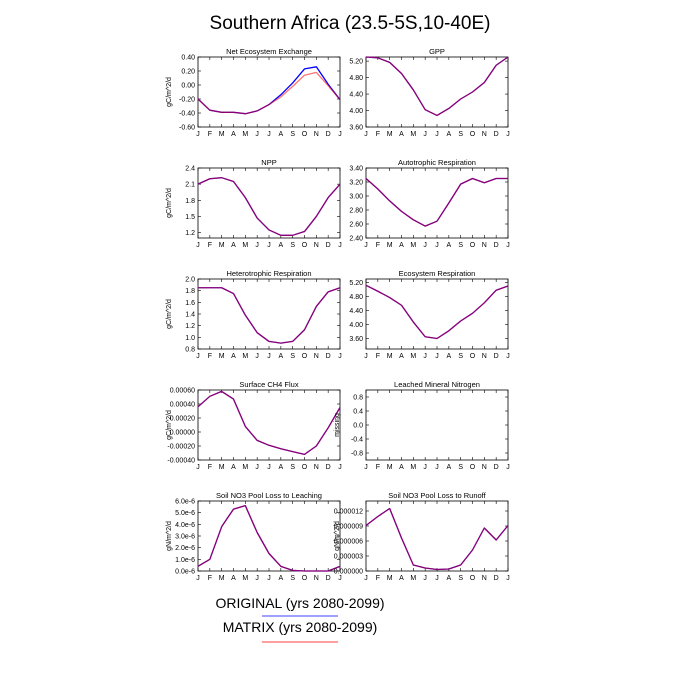  I want to click on y-tick-label: 1.2, so click(190, 326).